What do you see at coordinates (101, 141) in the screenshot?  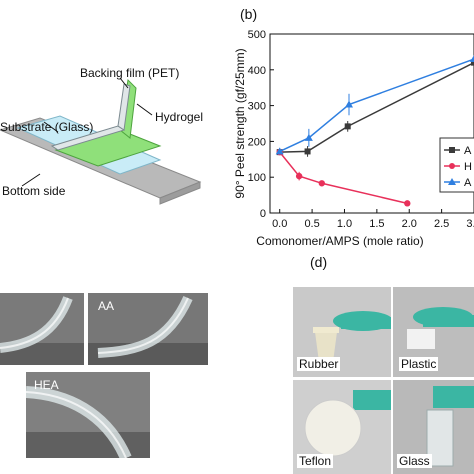 I see `schematic-diagram` at bounding box center [101, 141].